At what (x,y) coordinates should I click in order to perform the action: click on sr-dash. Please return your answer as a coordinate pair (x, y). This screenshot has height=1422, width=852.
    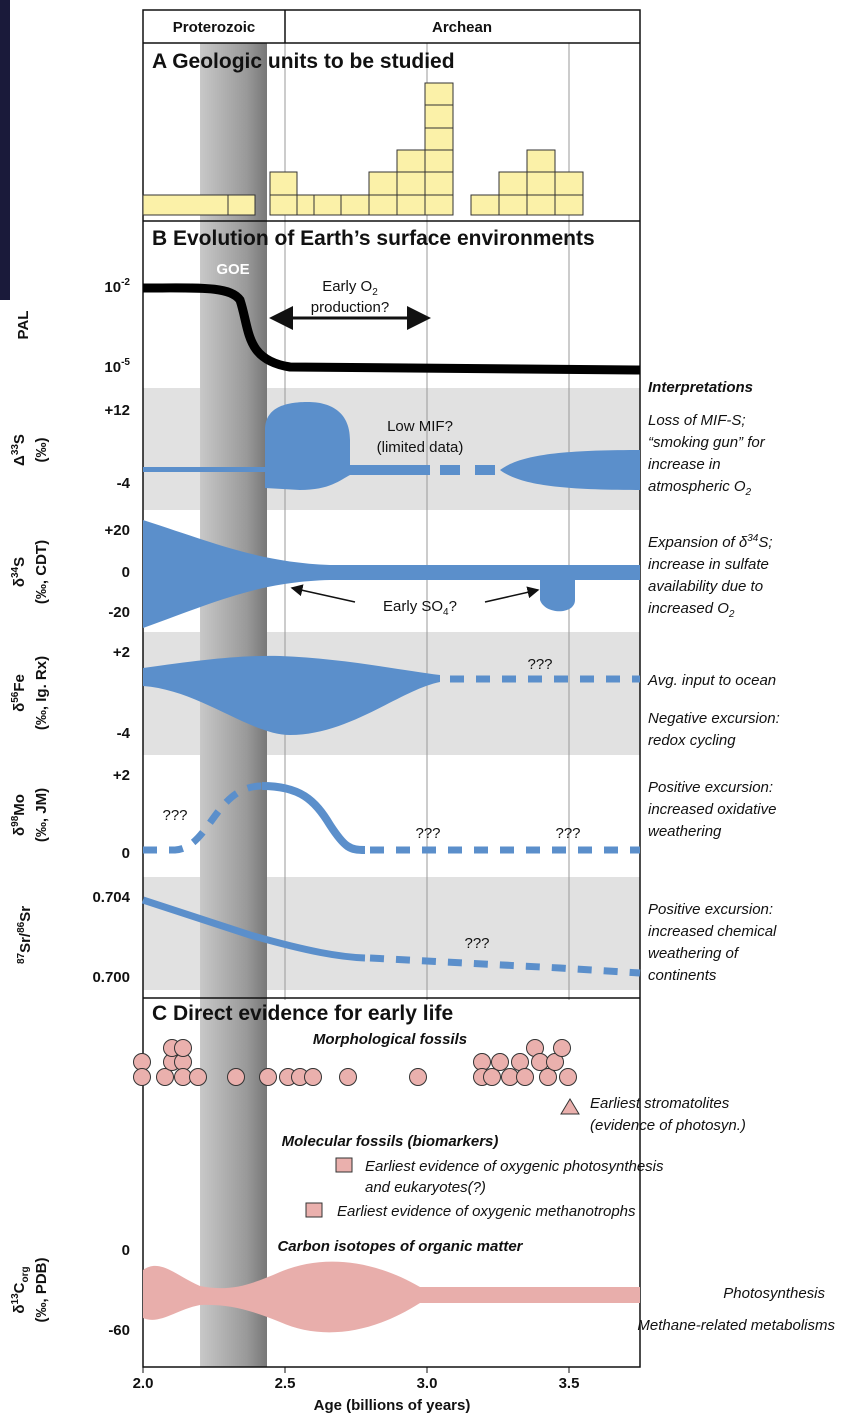
    Looking at the image, I should click on (505, 965).